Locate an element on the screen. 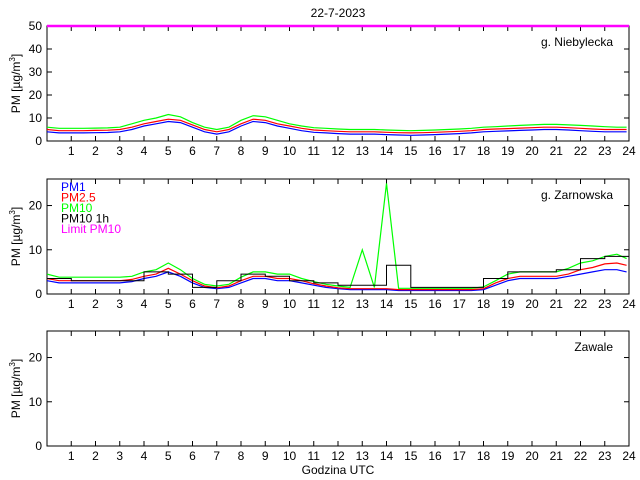  legend-entry: PM10 is located at coordinates (77, 208).